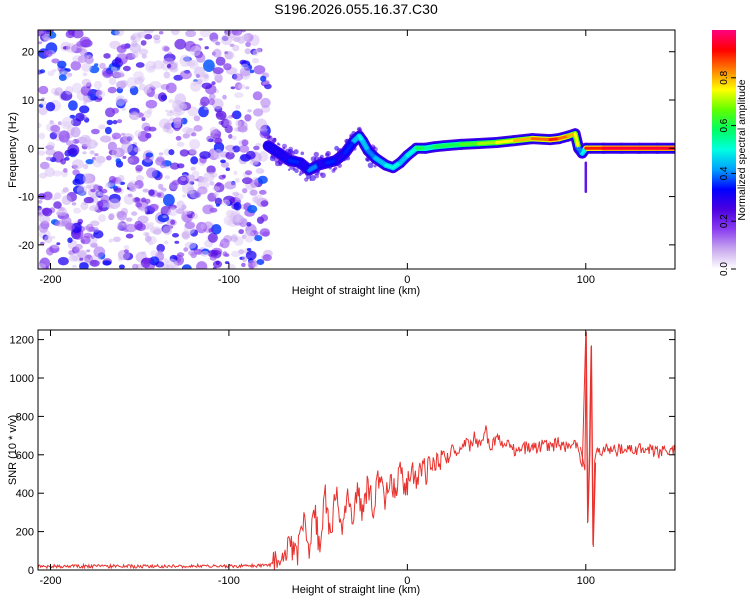 The image size is (750, 600). What do you see at coordinates (586, 280) in the screenshot?
I see `x-tick-label: 100` at bounding box center [586, 280].